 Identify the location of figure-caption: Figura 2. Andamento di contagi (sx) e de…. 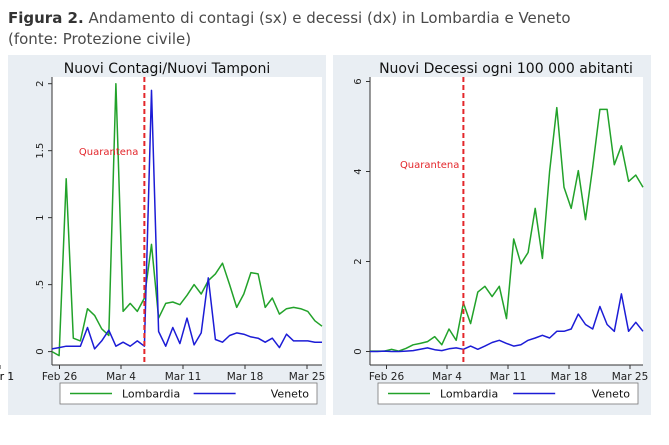
(333, 29).